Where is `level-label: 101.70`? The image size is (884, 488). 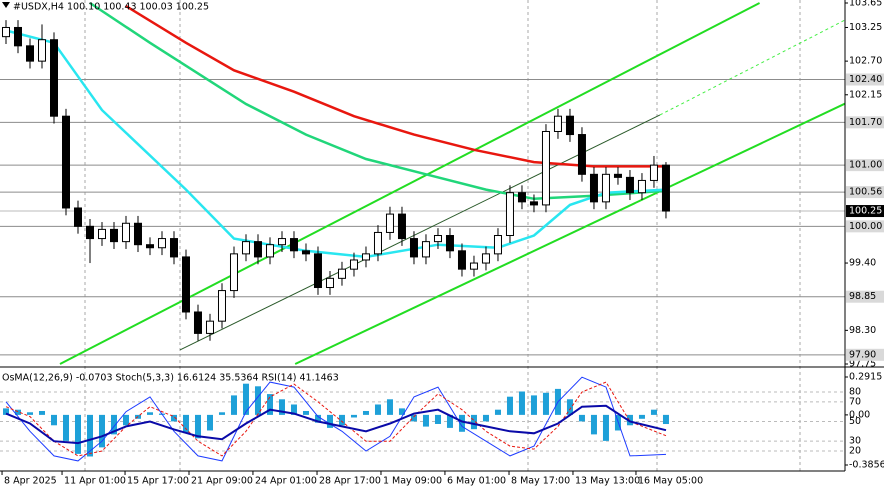 level-label: 101.70 is located at coordinates (865, 122).